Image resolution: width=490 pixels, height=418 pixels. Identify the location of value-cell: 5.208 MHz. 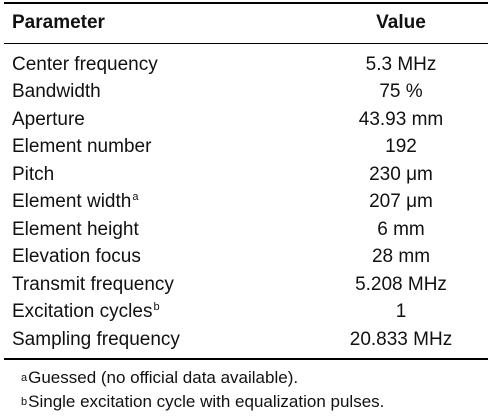
(401, 284).